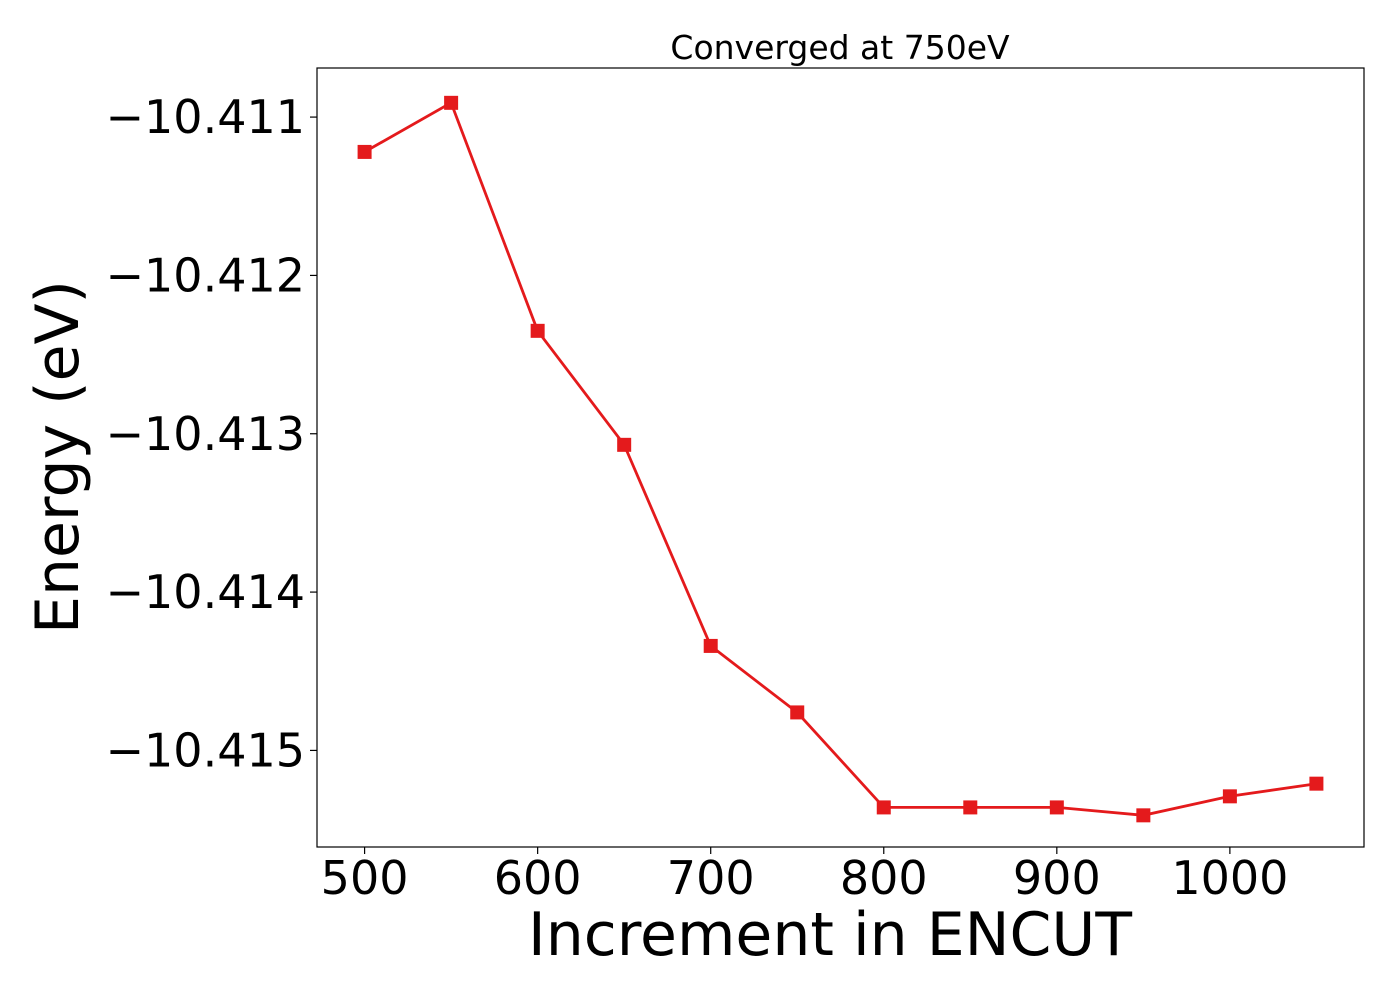  I want to click on x-tick-label: 1000, so click(1229, 878).